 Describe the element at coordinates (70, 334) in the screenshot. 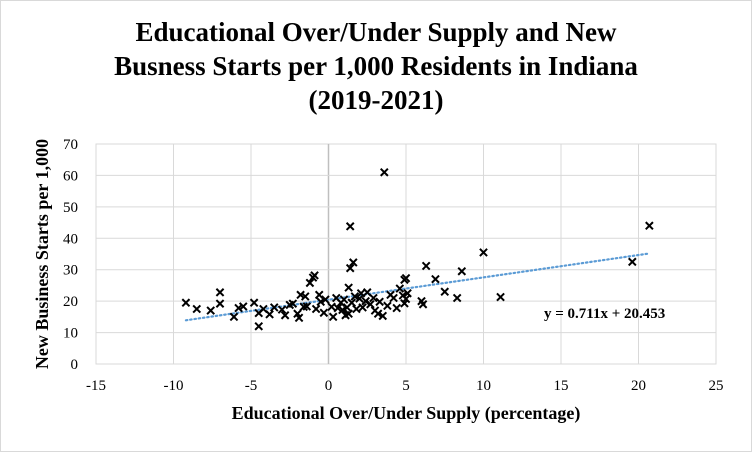

I see `y-tick-label: 10` at that location.